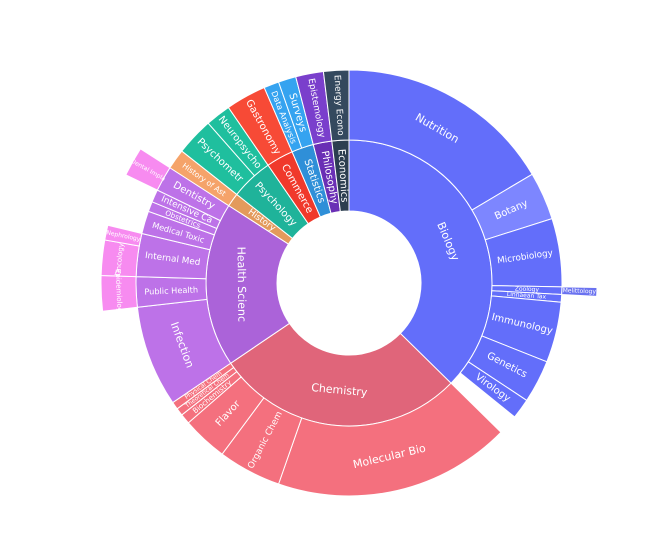 The image size is (663, 535). Describe the element at coordinates (342, 176) in the screenshot. I see `label-economics: Economics` at that location.